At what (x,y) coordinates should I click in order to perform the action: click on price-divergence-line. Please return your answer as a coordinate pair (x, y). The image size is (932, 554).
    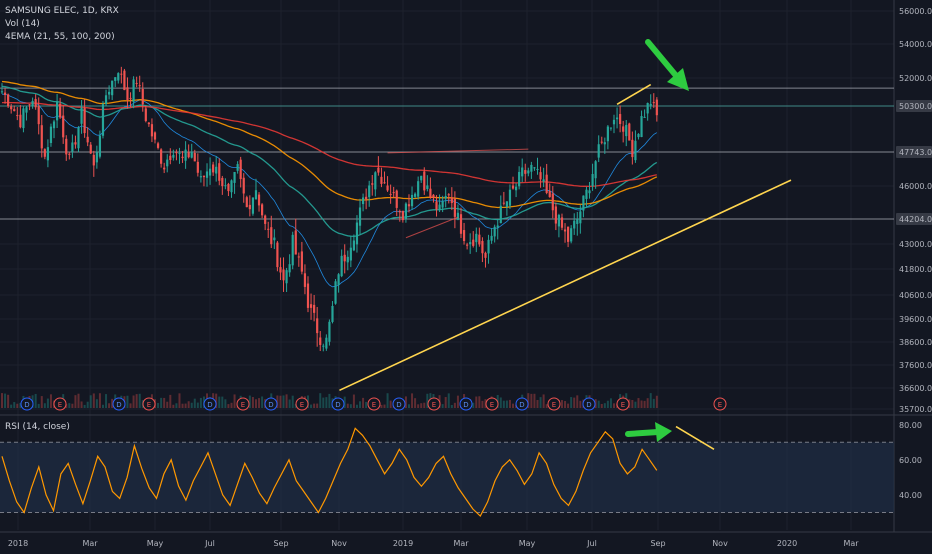
    Looking at the image, I should click on (634, 94).